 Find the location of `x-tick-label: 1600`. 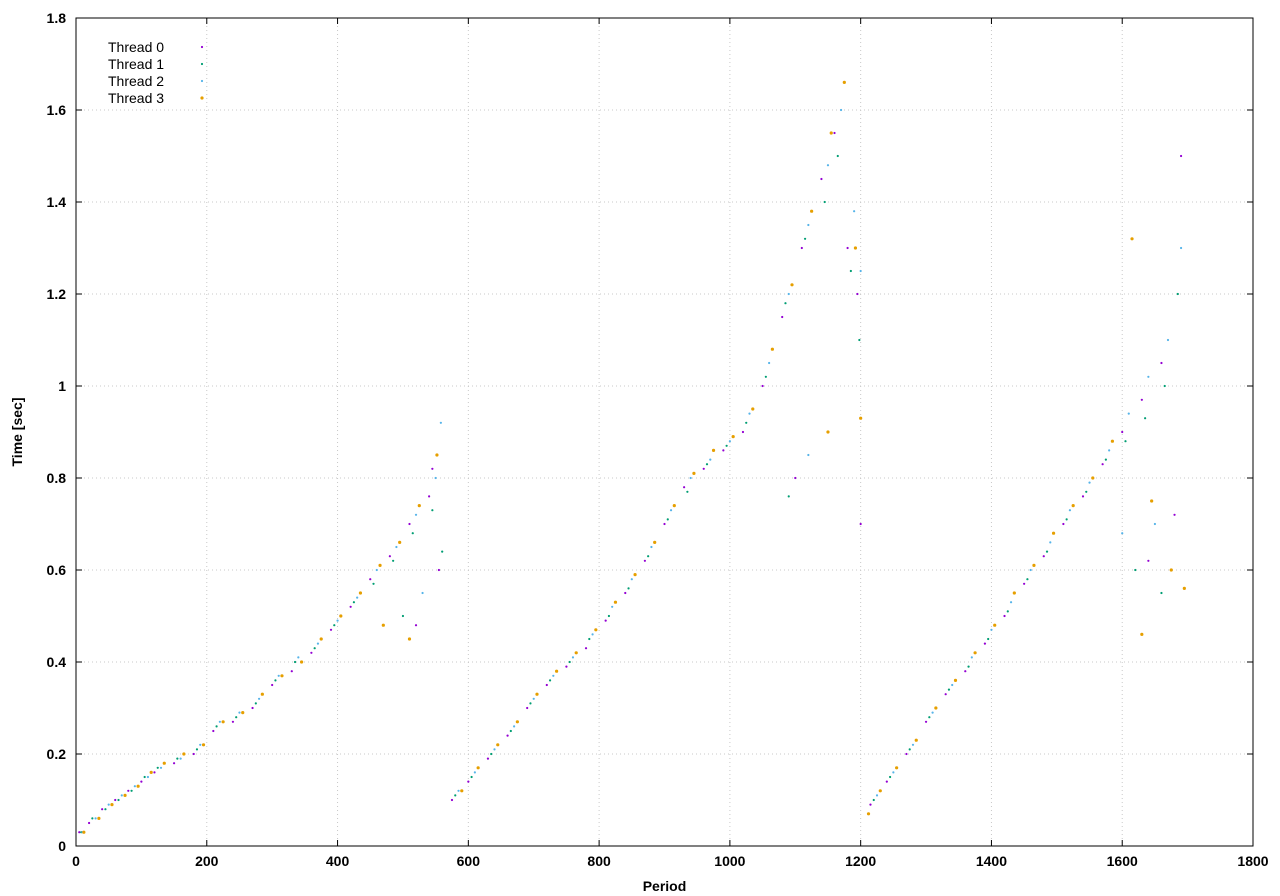

x-tick-label: 1600 is located at coordinates (1122, 861).